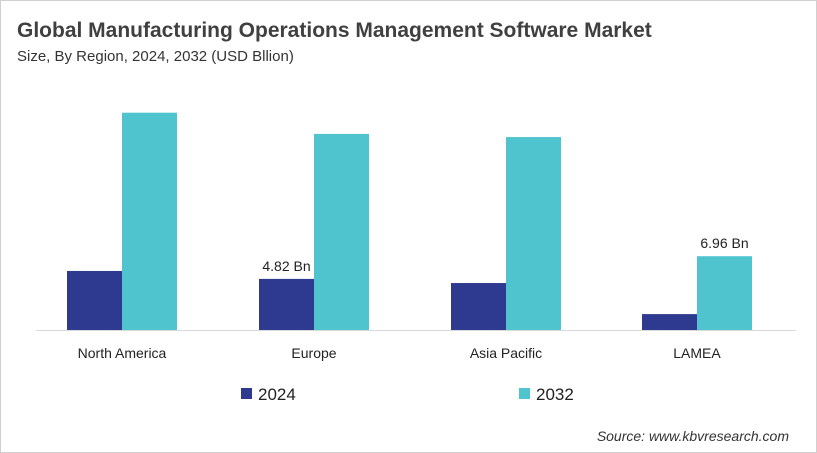 This screenshot has height=453, width=817. What do you see at coordinates (533, 233) in the screenshot?
I see `bar-2032-asia-pacific` at bounding box center [533, 233].